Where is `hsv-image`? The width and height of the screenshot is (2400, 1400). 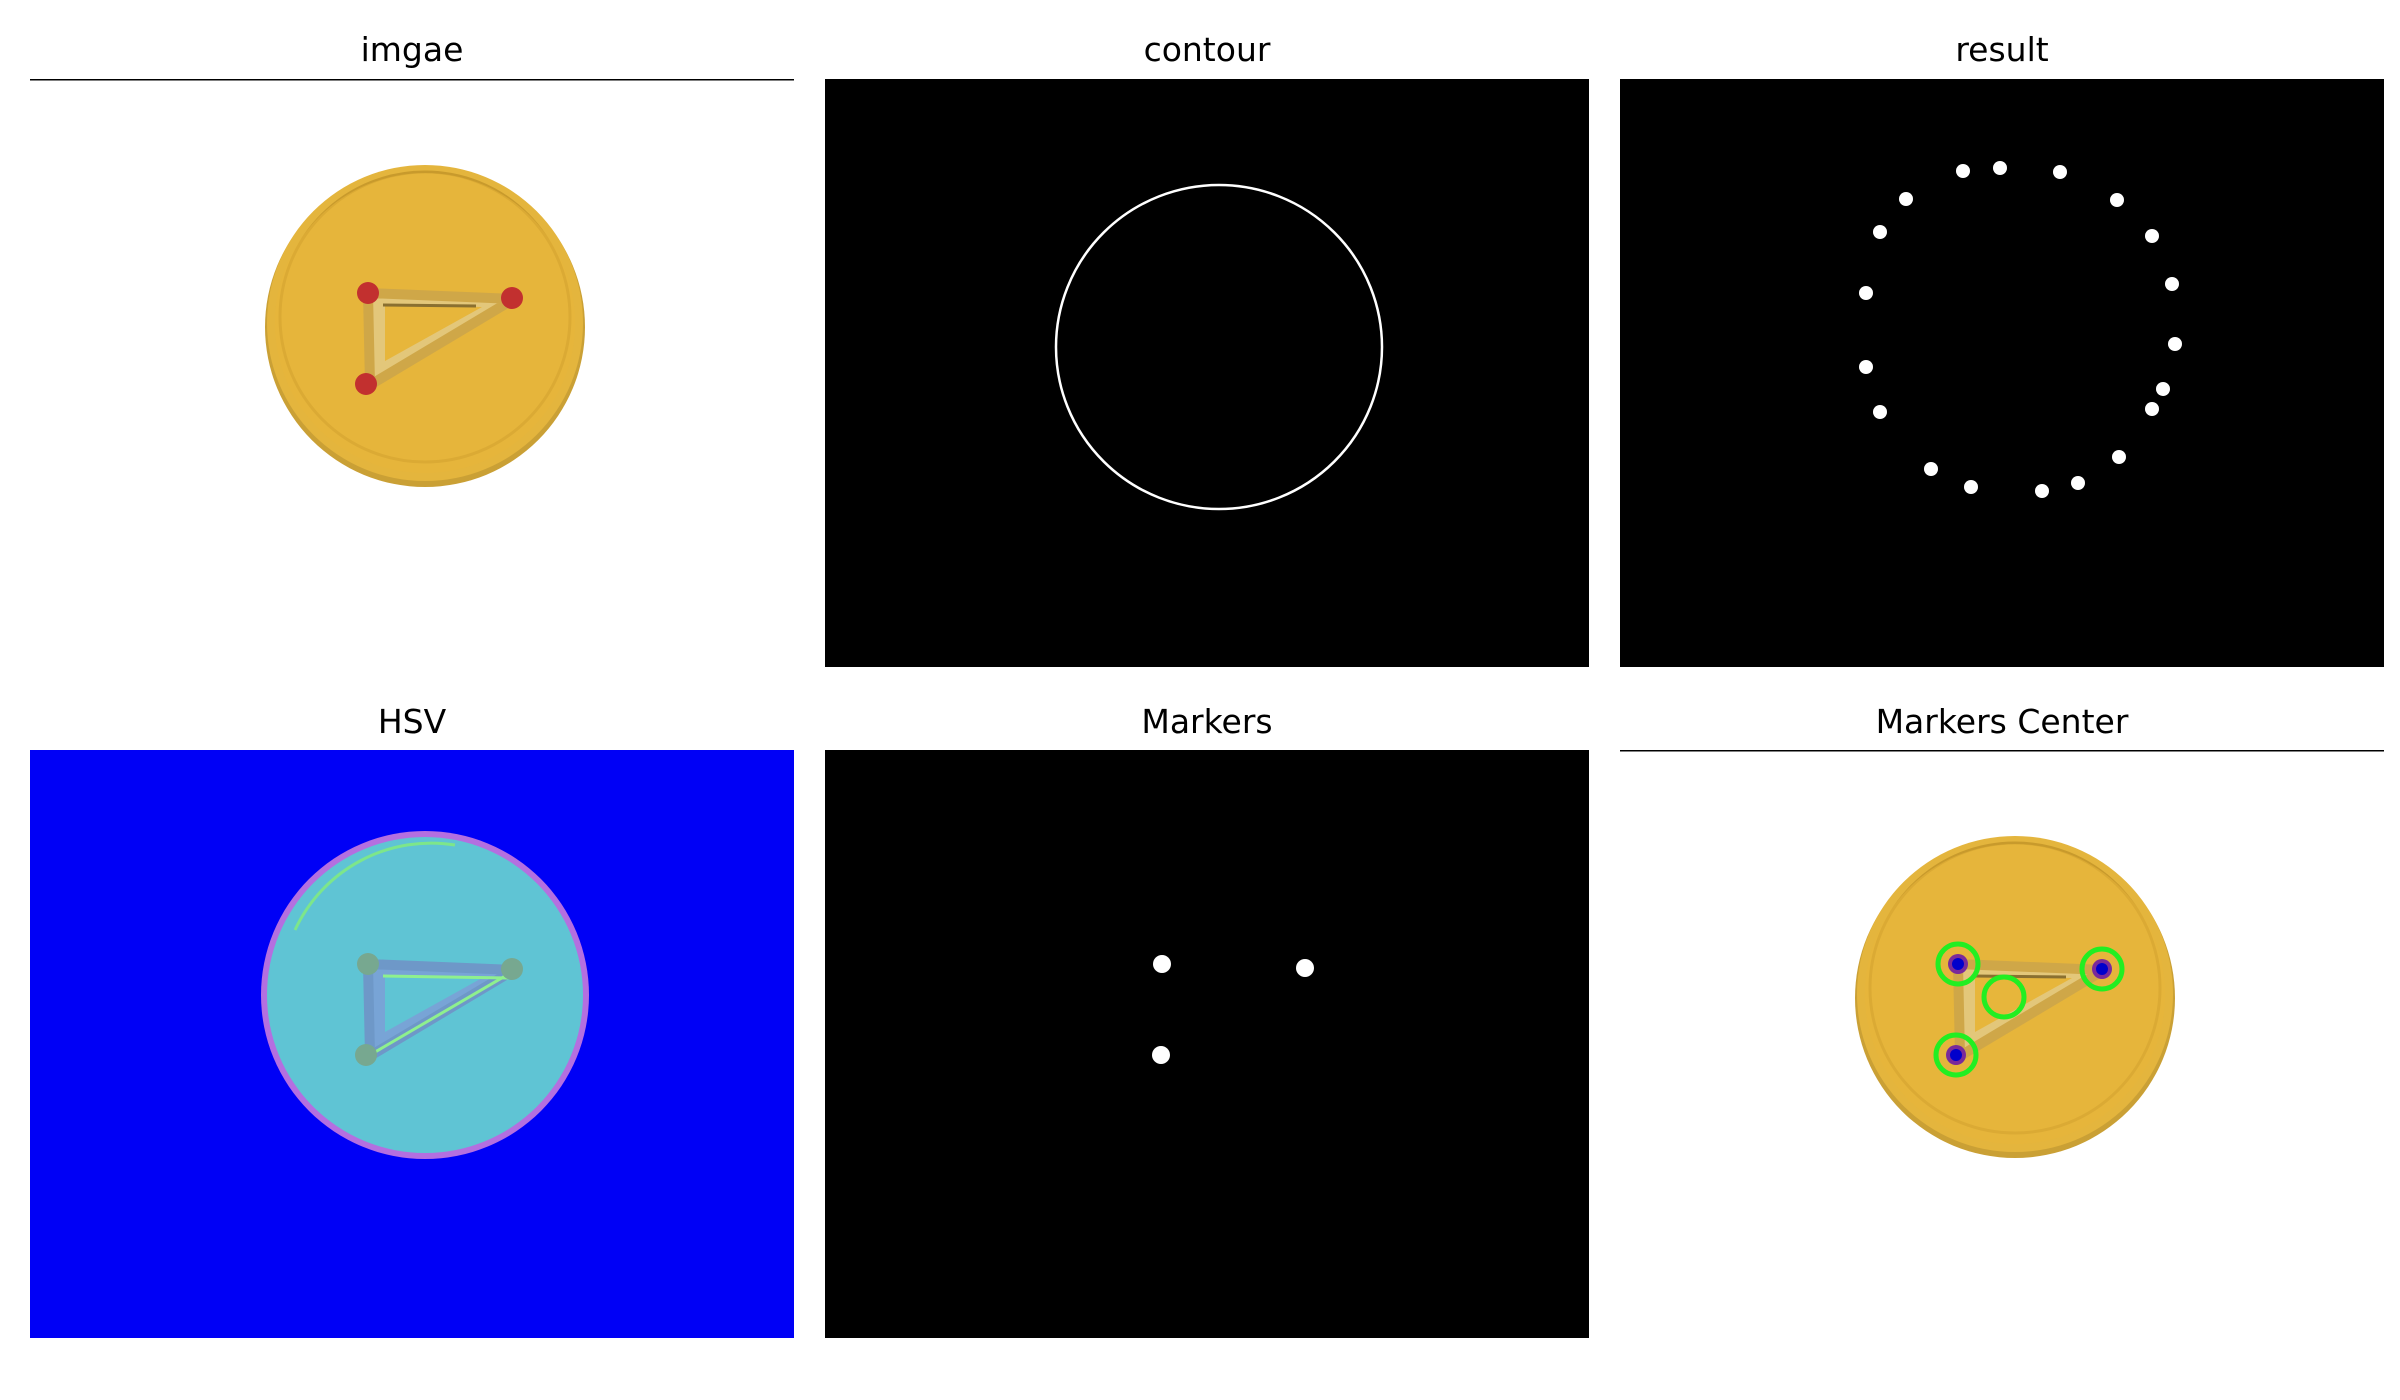
hsv-image is located at coordinates (412, 1044).